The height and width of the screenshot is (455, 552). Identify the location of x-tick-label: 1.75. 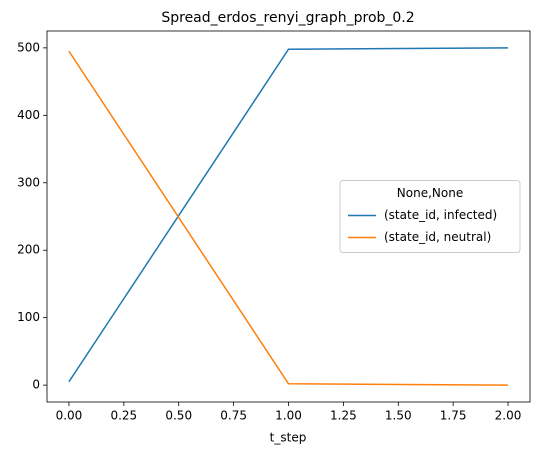
(453, 416).